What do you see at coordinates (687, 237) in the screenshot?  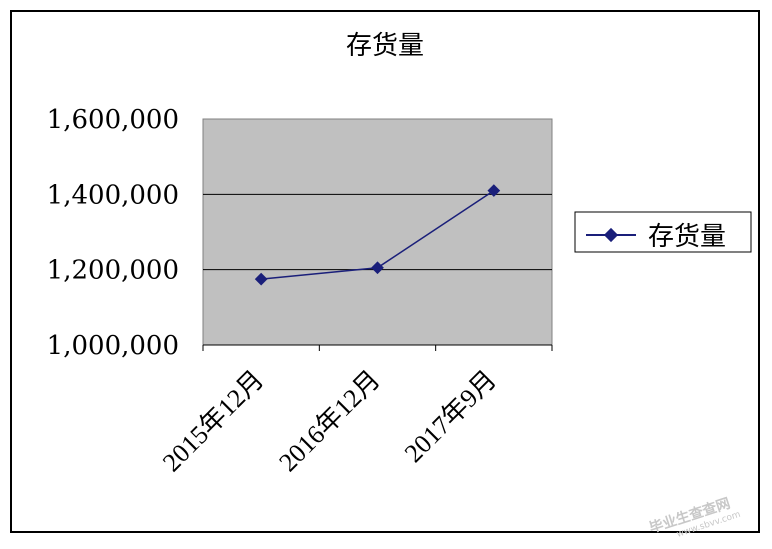 I see `legend-label: 存货量` at bounding box center [687, 237].